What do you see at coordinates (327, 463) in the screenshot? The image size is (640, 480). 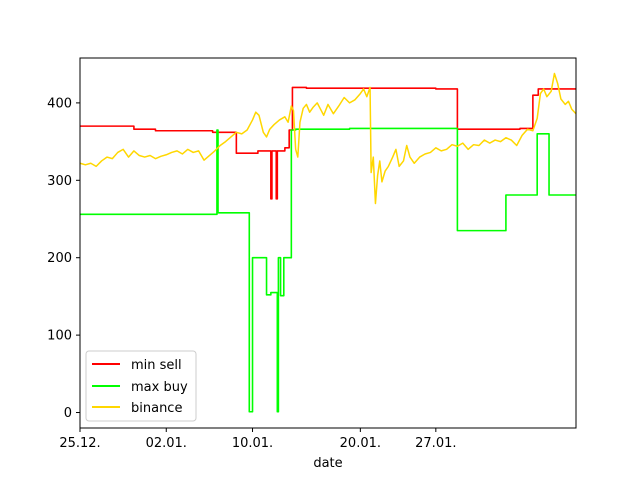 I see `x-axis-label: date` at bounding box center [327, 463].